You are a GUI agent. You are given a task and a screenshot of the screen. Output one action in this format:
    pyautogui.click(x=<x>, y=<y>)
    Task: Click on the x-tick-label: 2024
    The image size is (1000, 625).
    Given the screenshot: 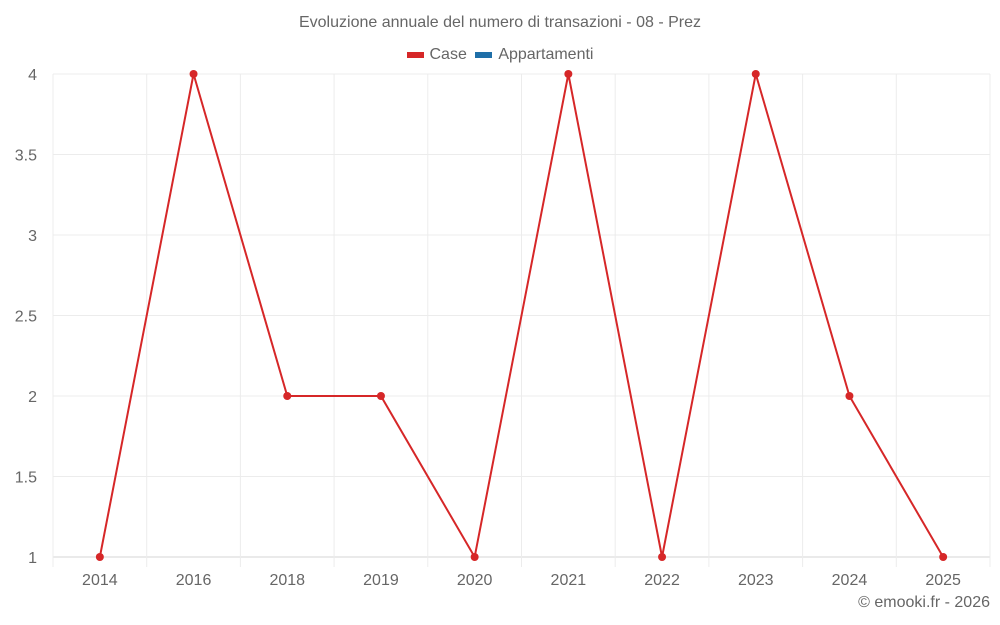 What is the action you would take?
    pyautogui.click(x=850, y=580)
    